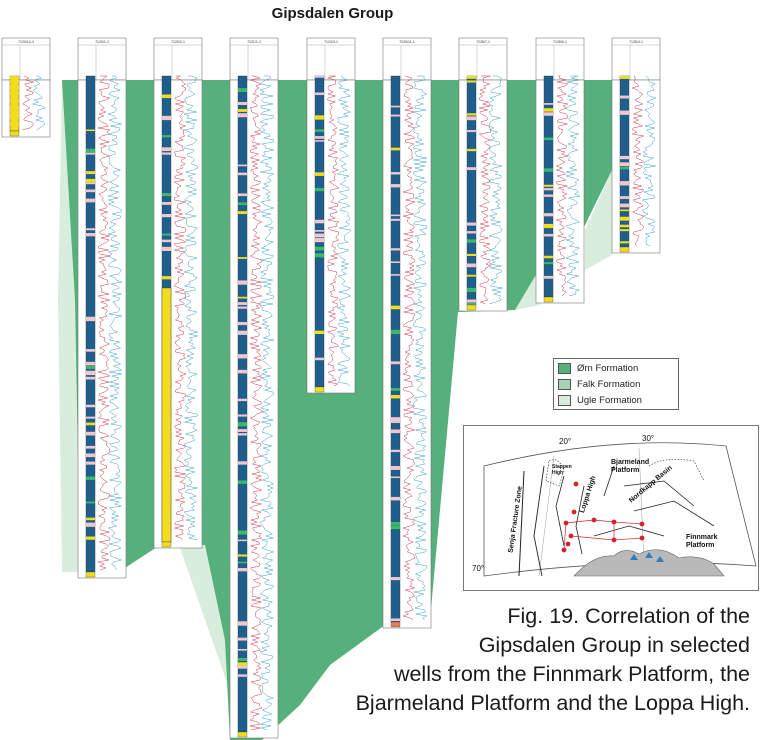 This screenshot has height=740, width=760. Describe the element at coordinates (26, 42) in the screenshot. I see `well-name: 7120/12-4` at that location.